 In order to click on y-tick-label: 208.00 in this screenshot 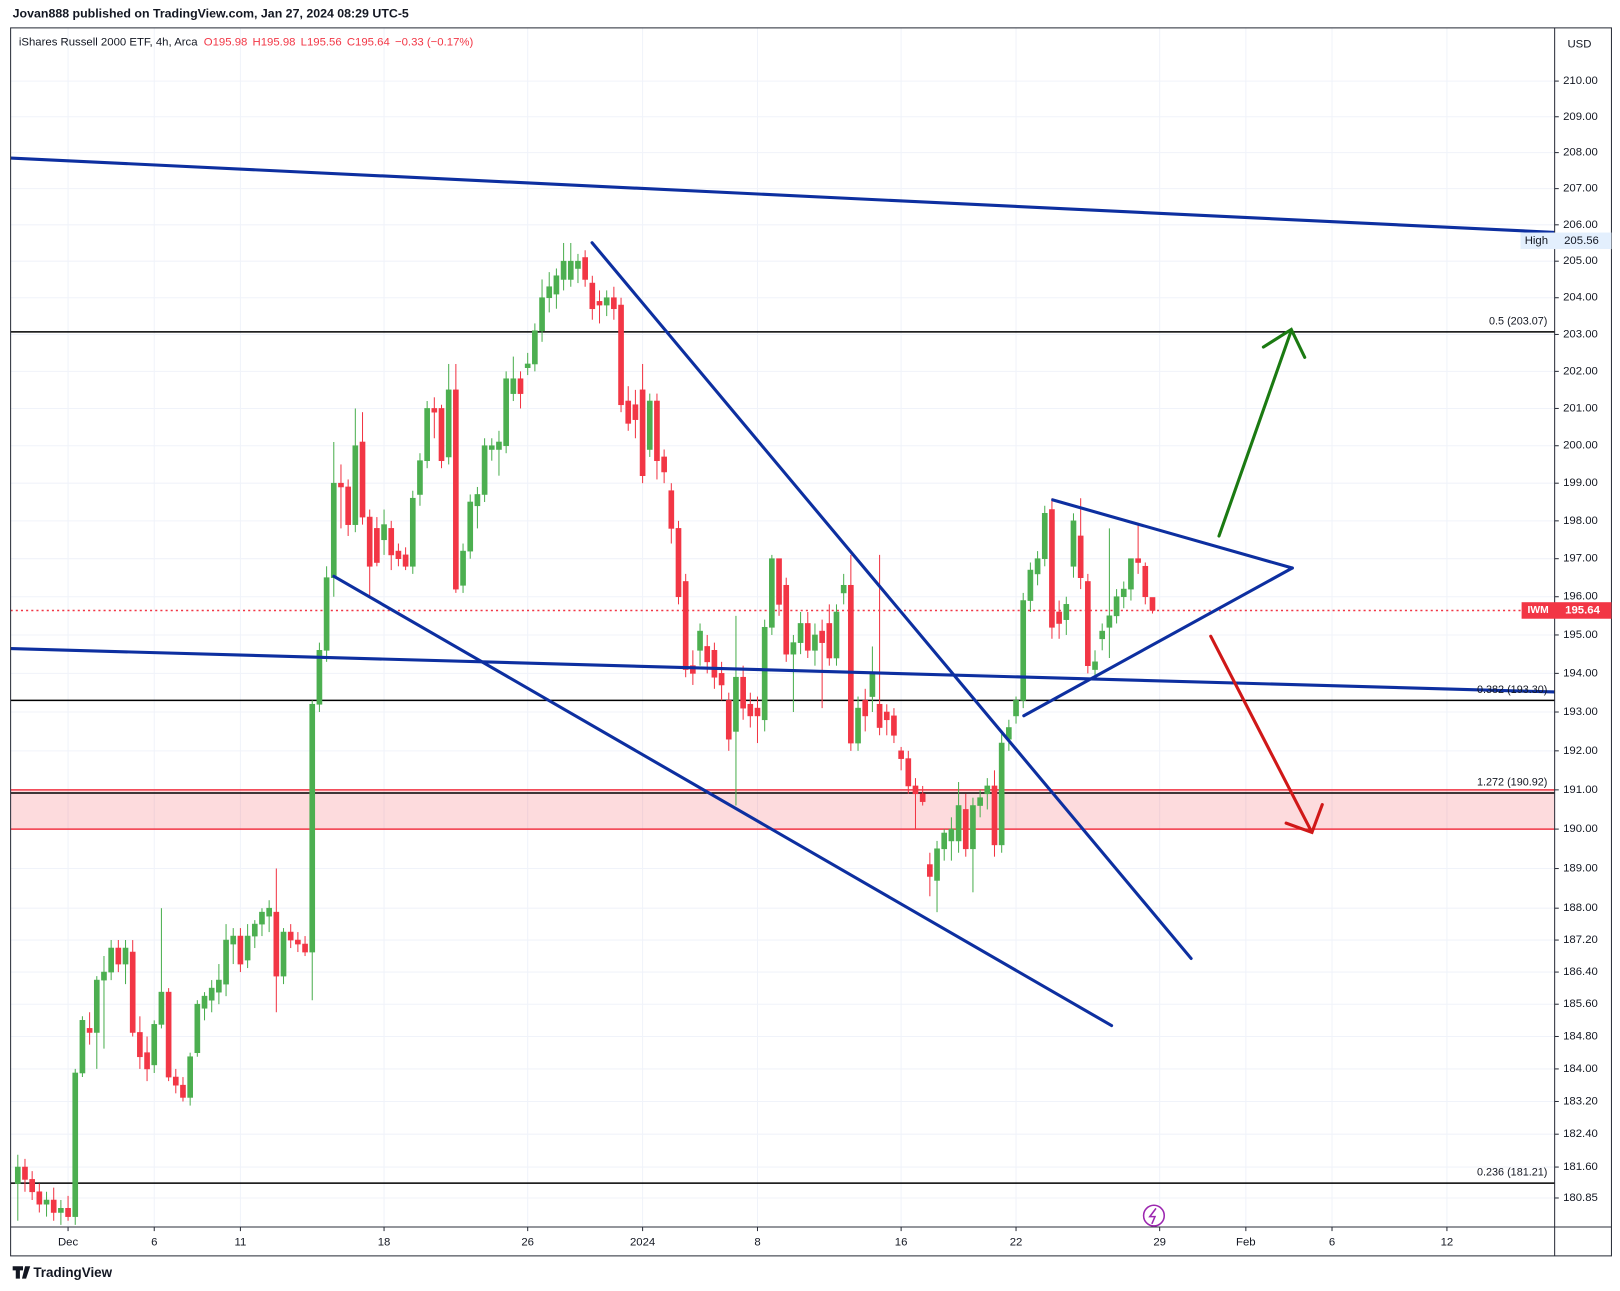, I will do `click(1580, 153)`.